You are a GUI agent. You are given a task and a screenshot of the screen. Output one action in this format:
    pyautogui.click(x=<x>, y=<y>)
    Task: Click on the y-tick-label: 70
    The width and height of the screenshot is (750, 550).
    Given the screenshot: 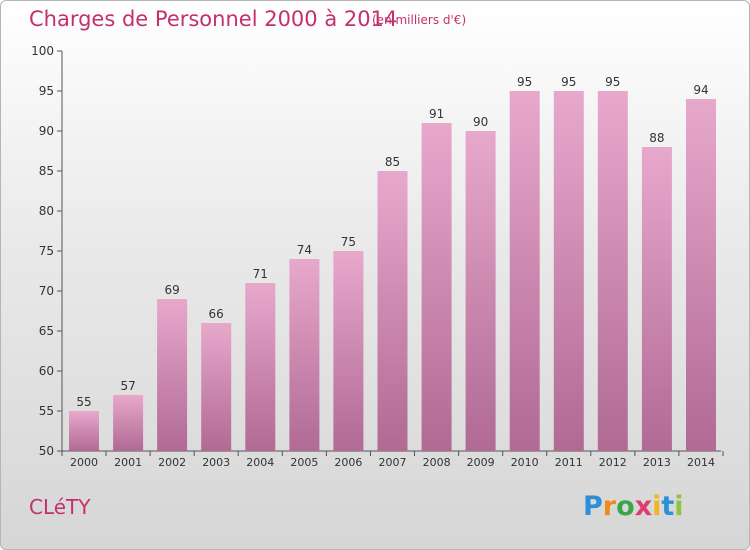 What is the action you would take?
    pyautogui.click(x=46, y=291)
    